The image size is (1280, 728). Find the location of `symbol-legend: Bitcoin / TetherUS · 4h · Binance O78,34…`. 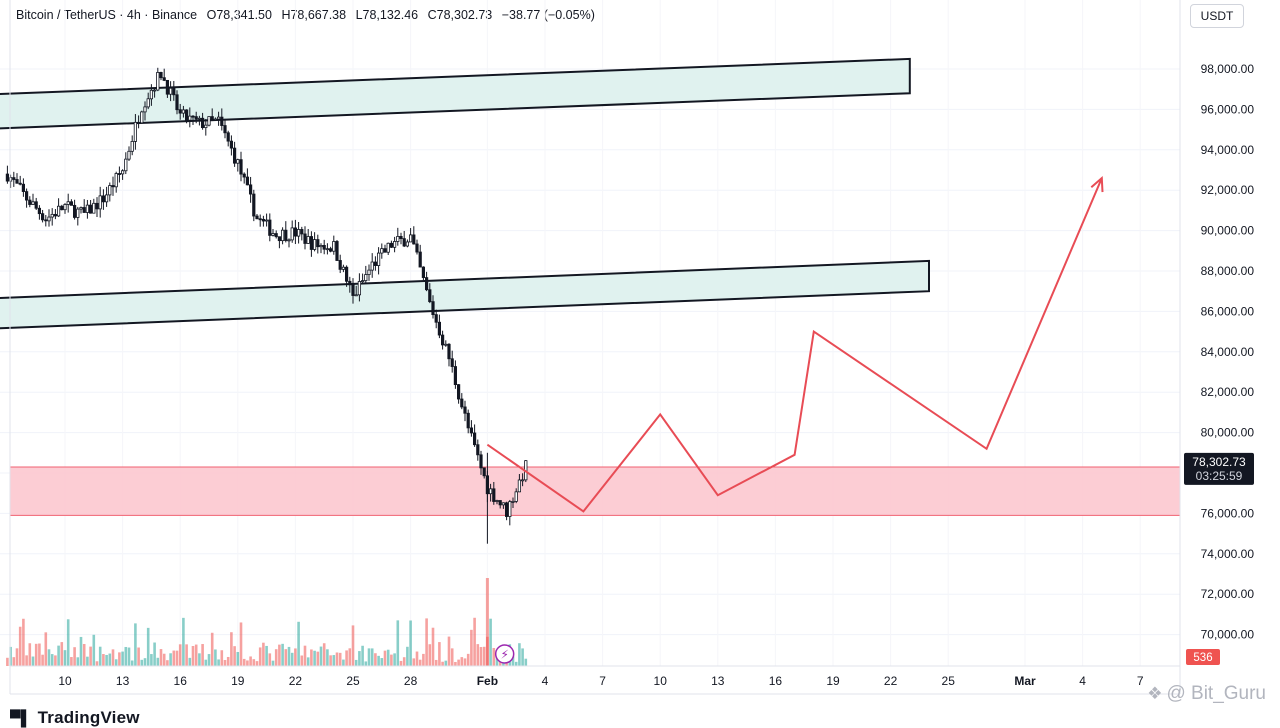

symbol-legend: Bitcoin / TetherUS · 4h · Binance O78,34… is located at coordinates (305, 15).